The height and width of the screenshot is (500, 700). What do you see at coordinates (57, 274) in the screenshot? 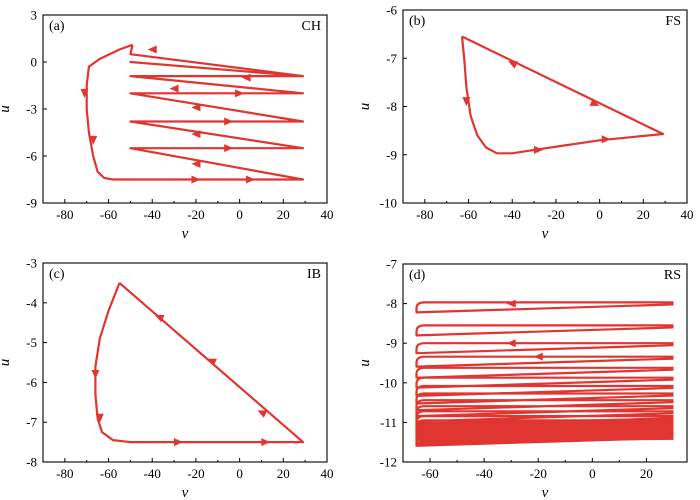
I see `panel-label: (c)` at bounding box center [57, 274].